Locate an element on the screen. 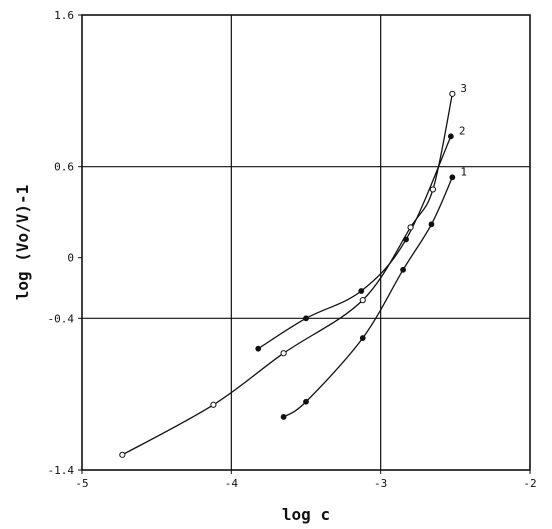 This screenshot has height=529, width=552. y-tick-label: -1.4 is located at coordinates (61, 470).